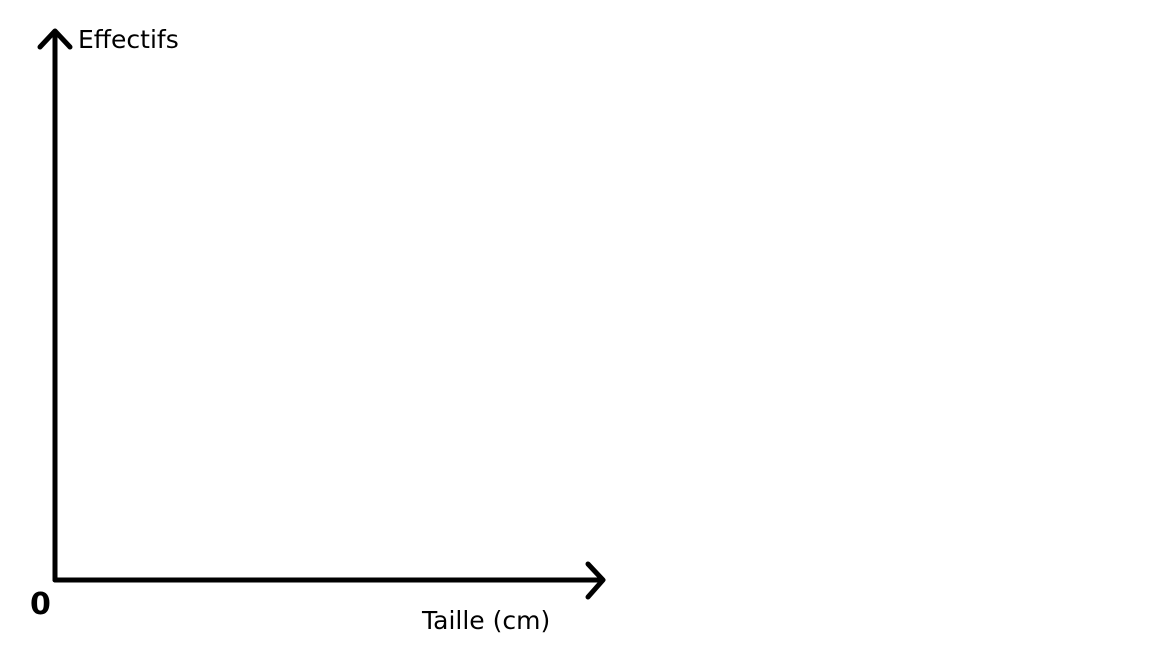  I want to click on origin-label: 0, so click(40, 604).